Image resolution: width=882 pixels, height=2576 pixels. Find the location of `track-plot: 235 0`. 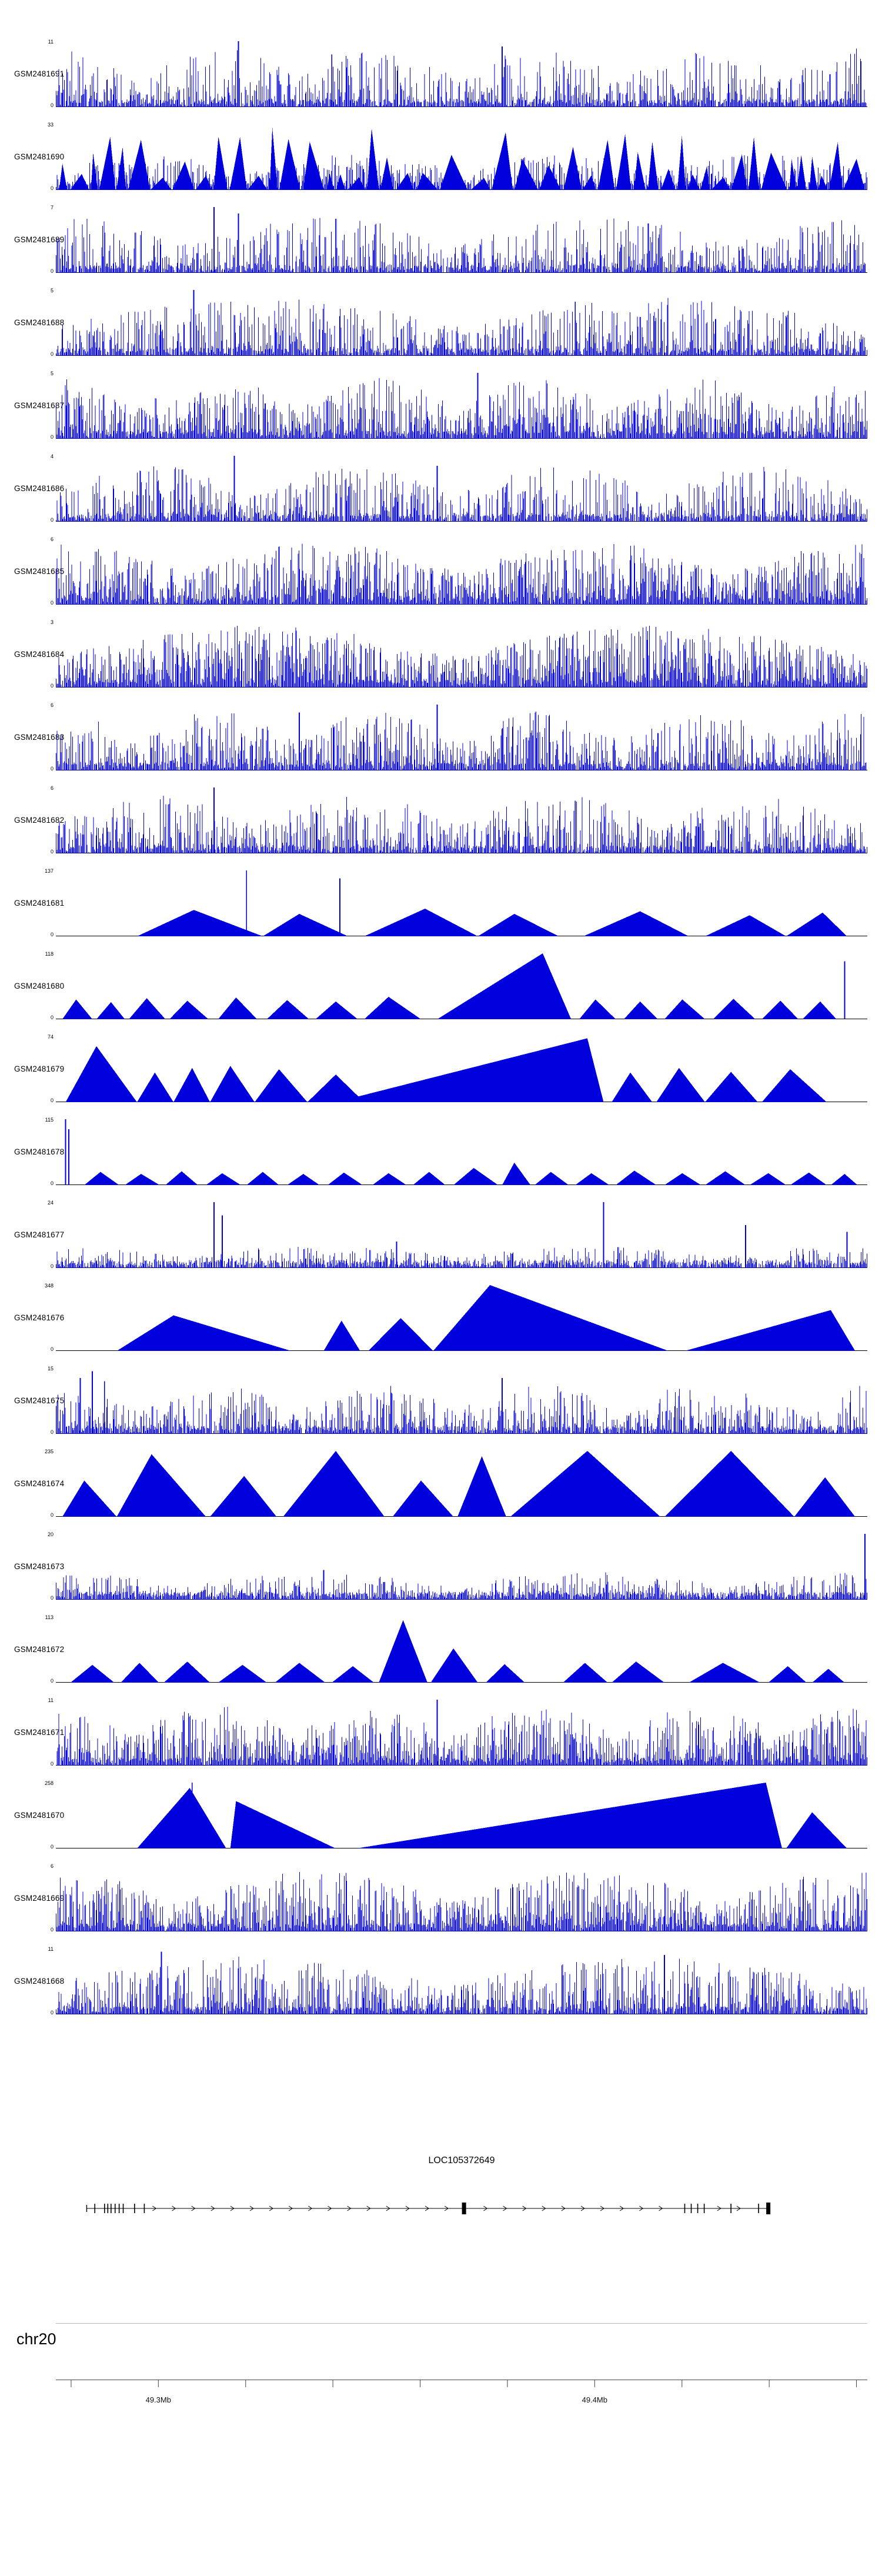

track-plot: 235 0 is located at coordinates (456, 1483).